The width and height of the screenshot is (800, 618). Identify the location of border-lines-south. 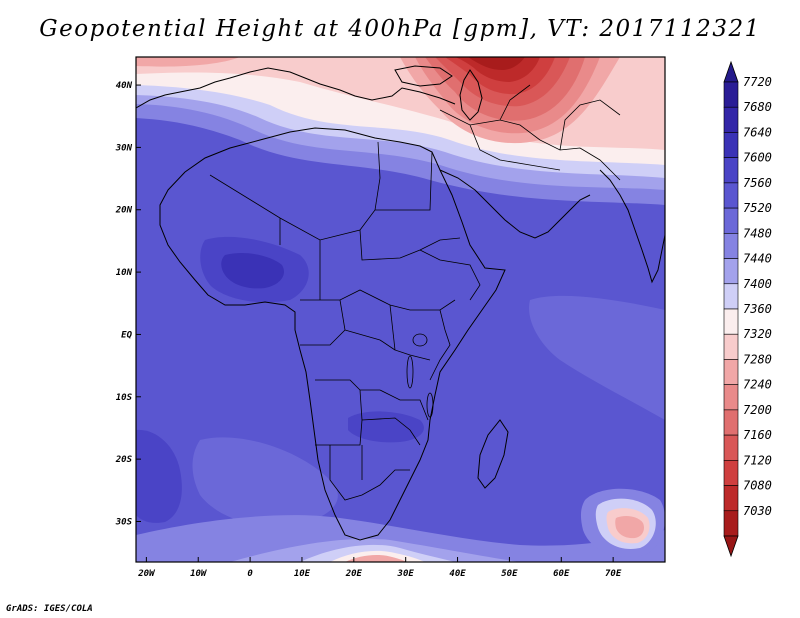
(372, 440).